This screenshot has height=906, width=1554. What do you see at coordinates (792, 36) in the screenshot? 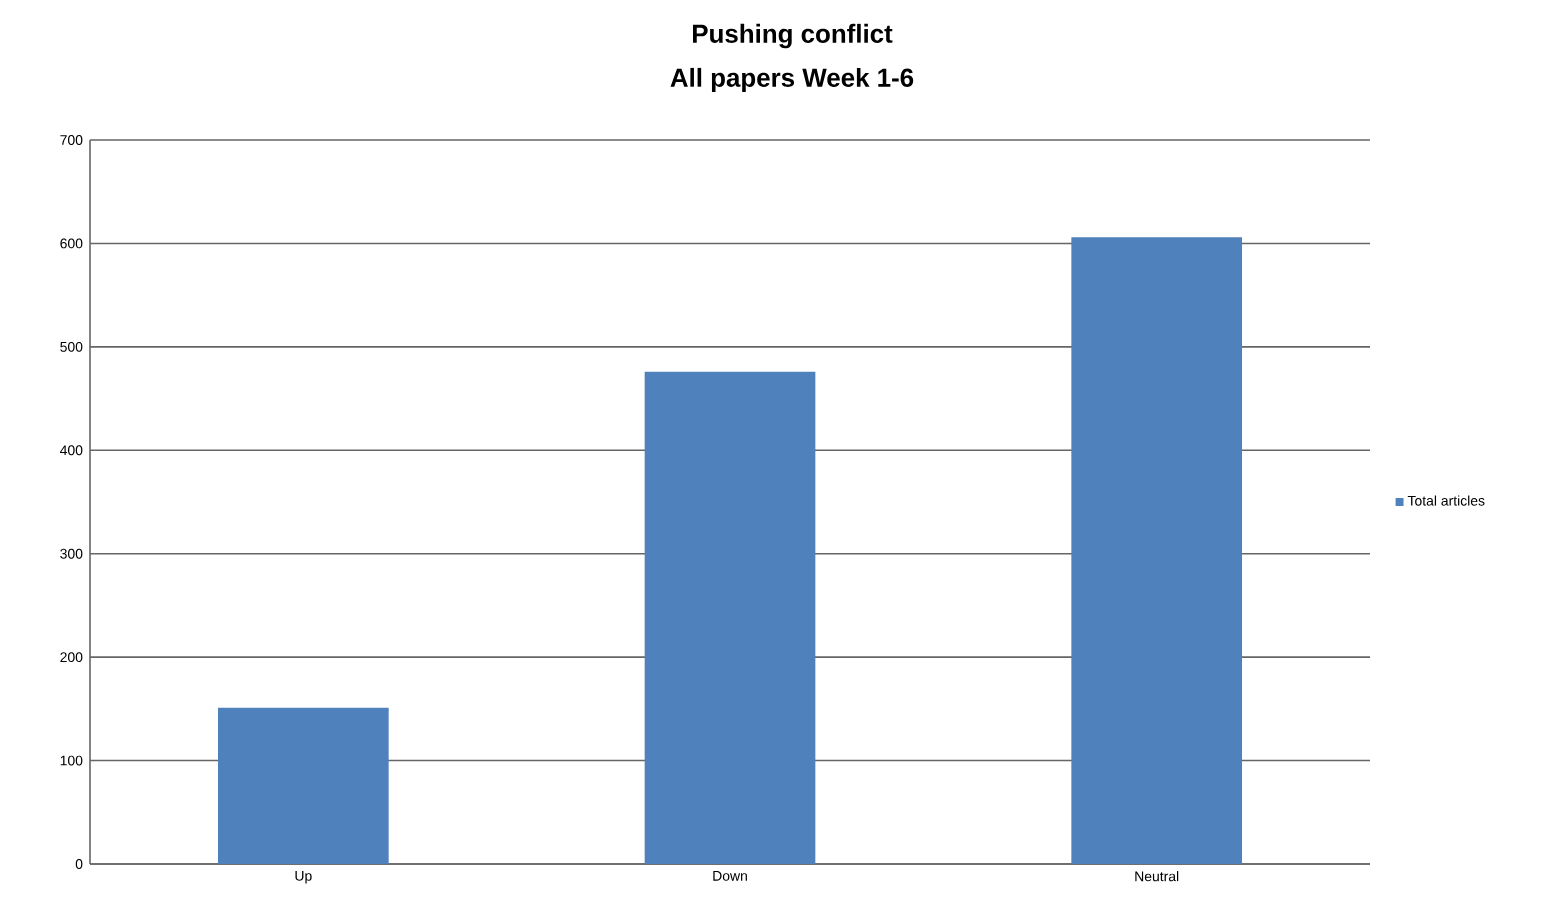
I see `chart-title: Pushing conflict` at bounding box center [792, 36].